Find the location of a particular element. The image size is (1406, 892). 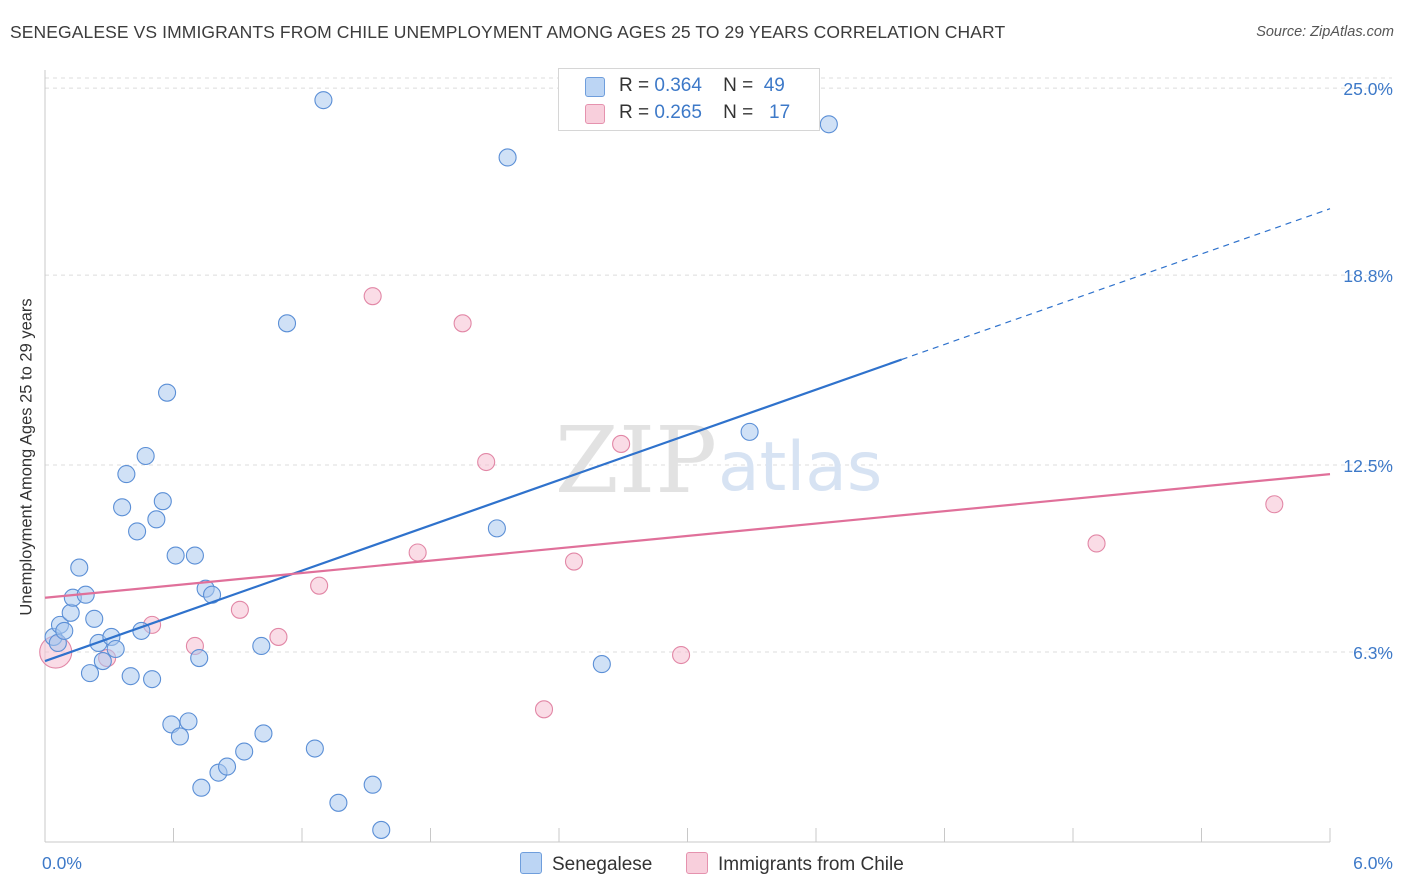

legend-label: Senegalese is located at coordinates (602, 864).